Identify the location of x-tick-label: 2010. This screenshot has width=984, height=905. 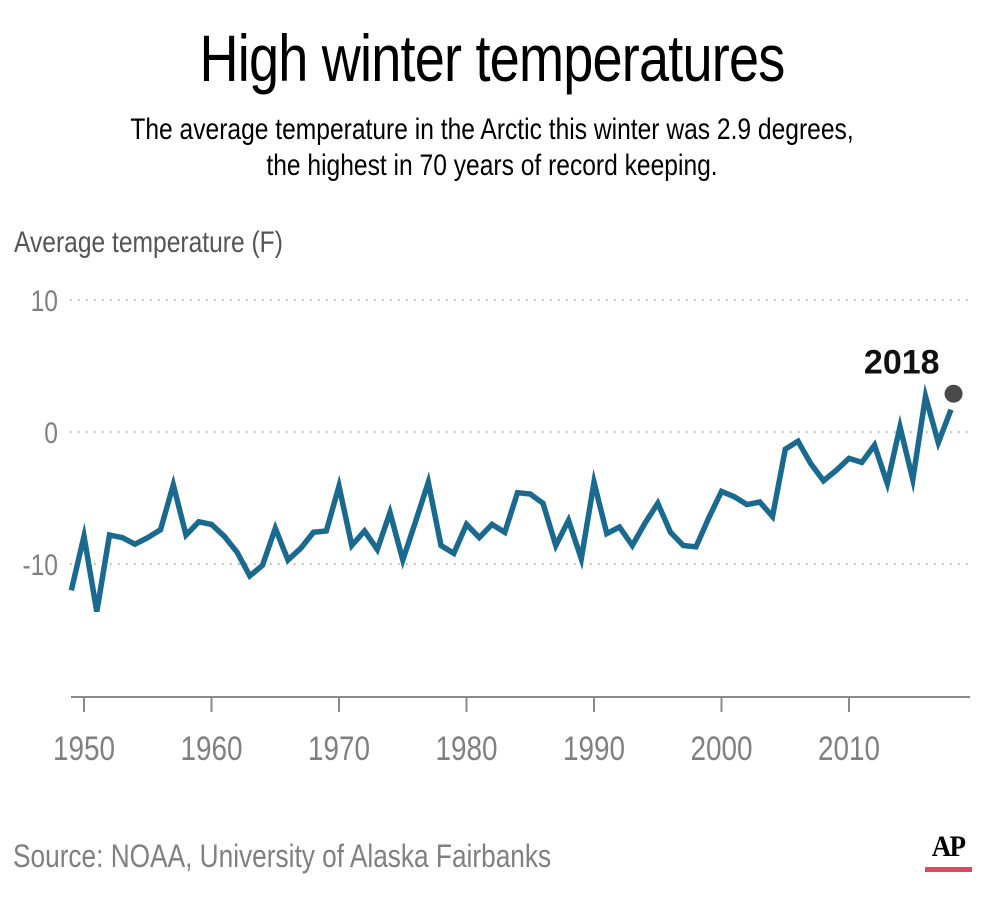
(849, 748).